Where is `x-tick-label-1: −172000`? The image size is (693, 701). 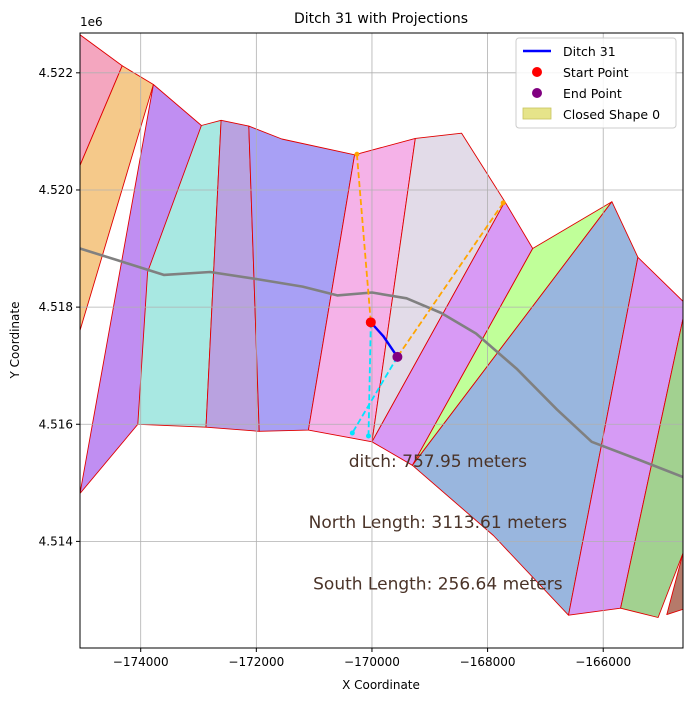 x-tick-label-1: −172000 is located at coordinates (256, 662).